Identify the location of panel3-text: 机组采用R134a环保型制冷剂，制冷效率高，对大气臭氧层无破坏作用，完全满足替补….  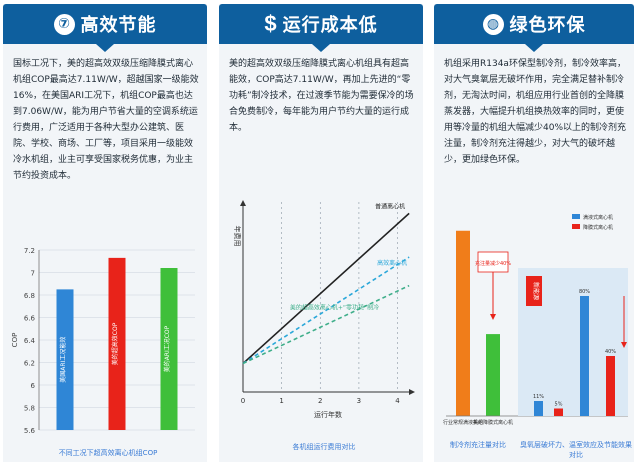
(535, 112).